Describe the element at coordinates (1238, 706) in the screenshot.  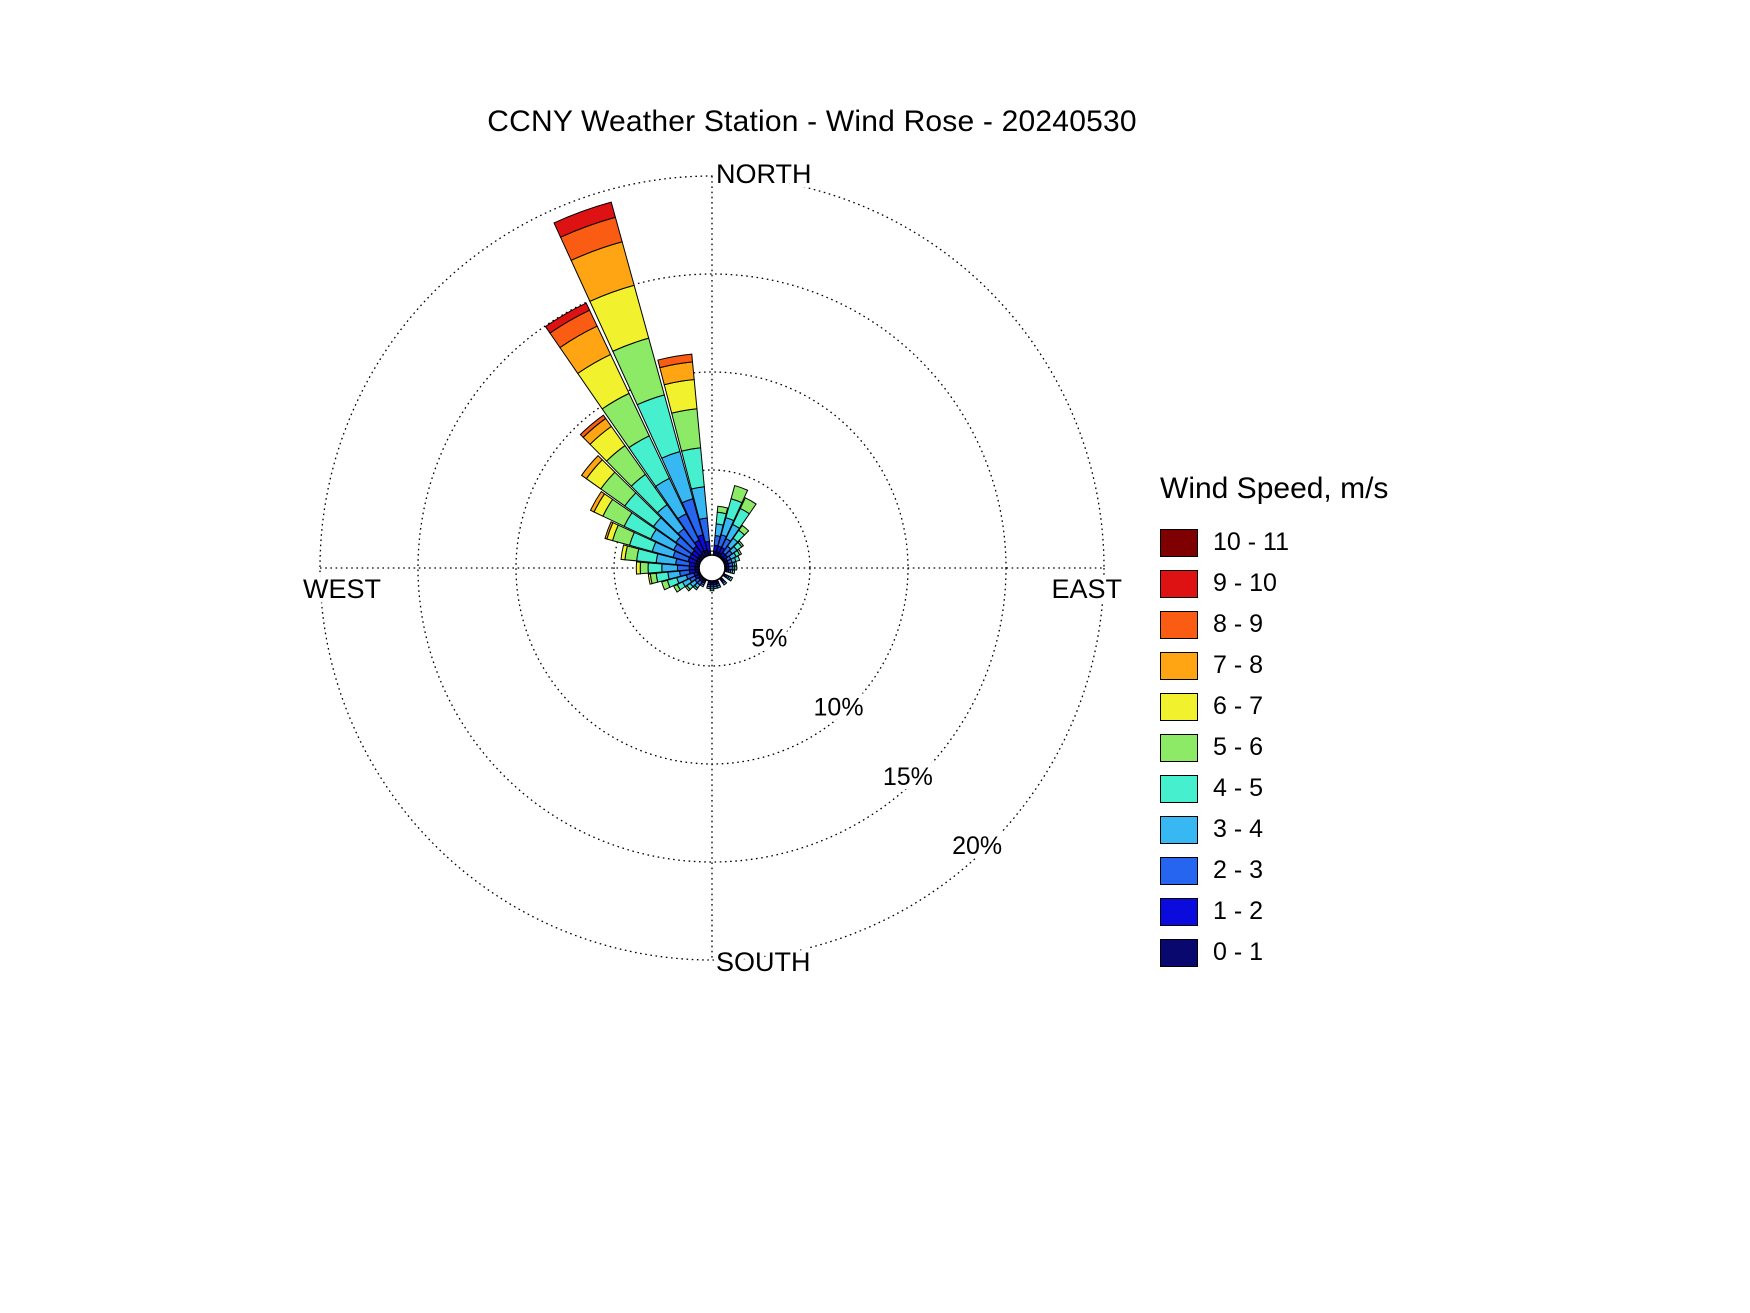
I see `legend-label: 6 - 7` at that location.